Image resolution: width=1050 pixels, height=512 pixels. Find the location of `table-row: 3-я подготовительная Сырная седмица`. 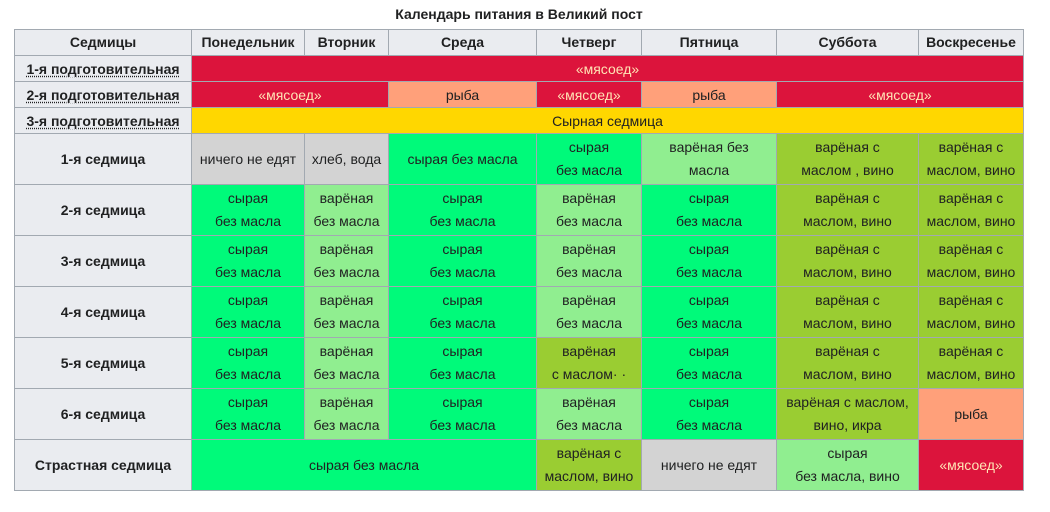

table-row: 3-я подготовительная Сырная седмица is located at coordinates (519, 120).